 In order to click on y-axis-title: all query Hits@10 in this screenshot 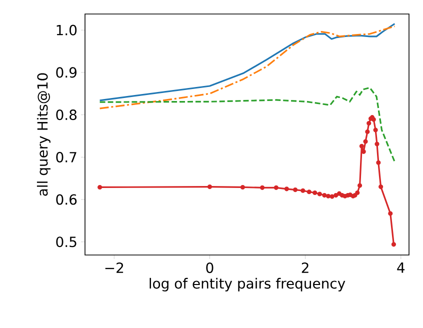, I will do `click(43, 134)`.